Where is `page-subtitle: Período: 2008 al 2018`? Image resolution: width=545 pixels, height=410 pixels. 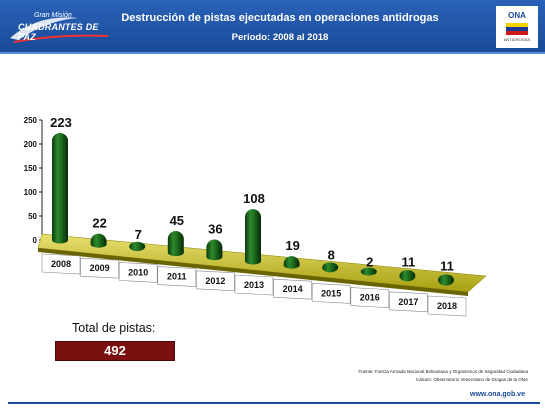
page-subtitle: Período: 2008 al 2018 is located at coordinates (280, 37).